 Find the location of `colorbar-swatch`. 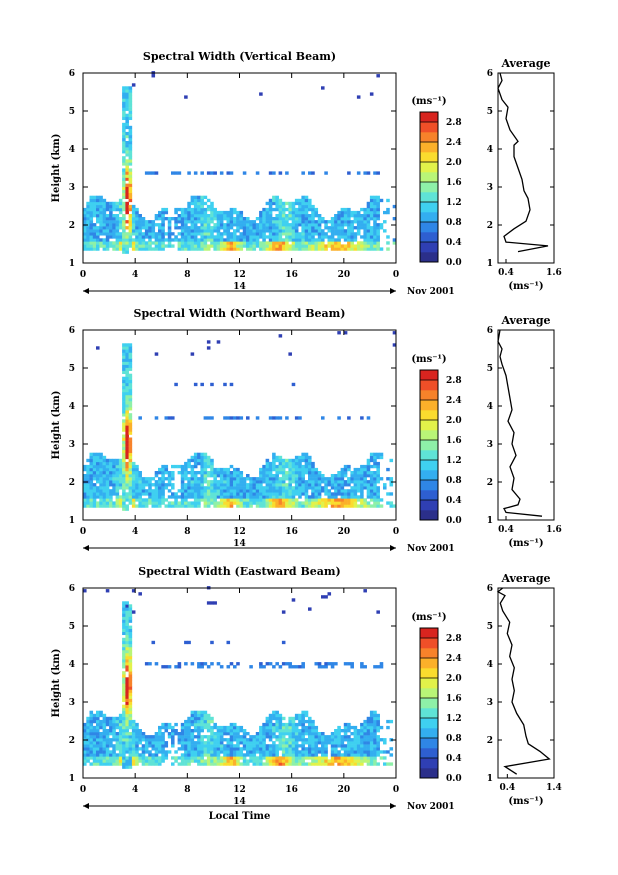

colorbar-swatch is located at coordinates (429, 633).